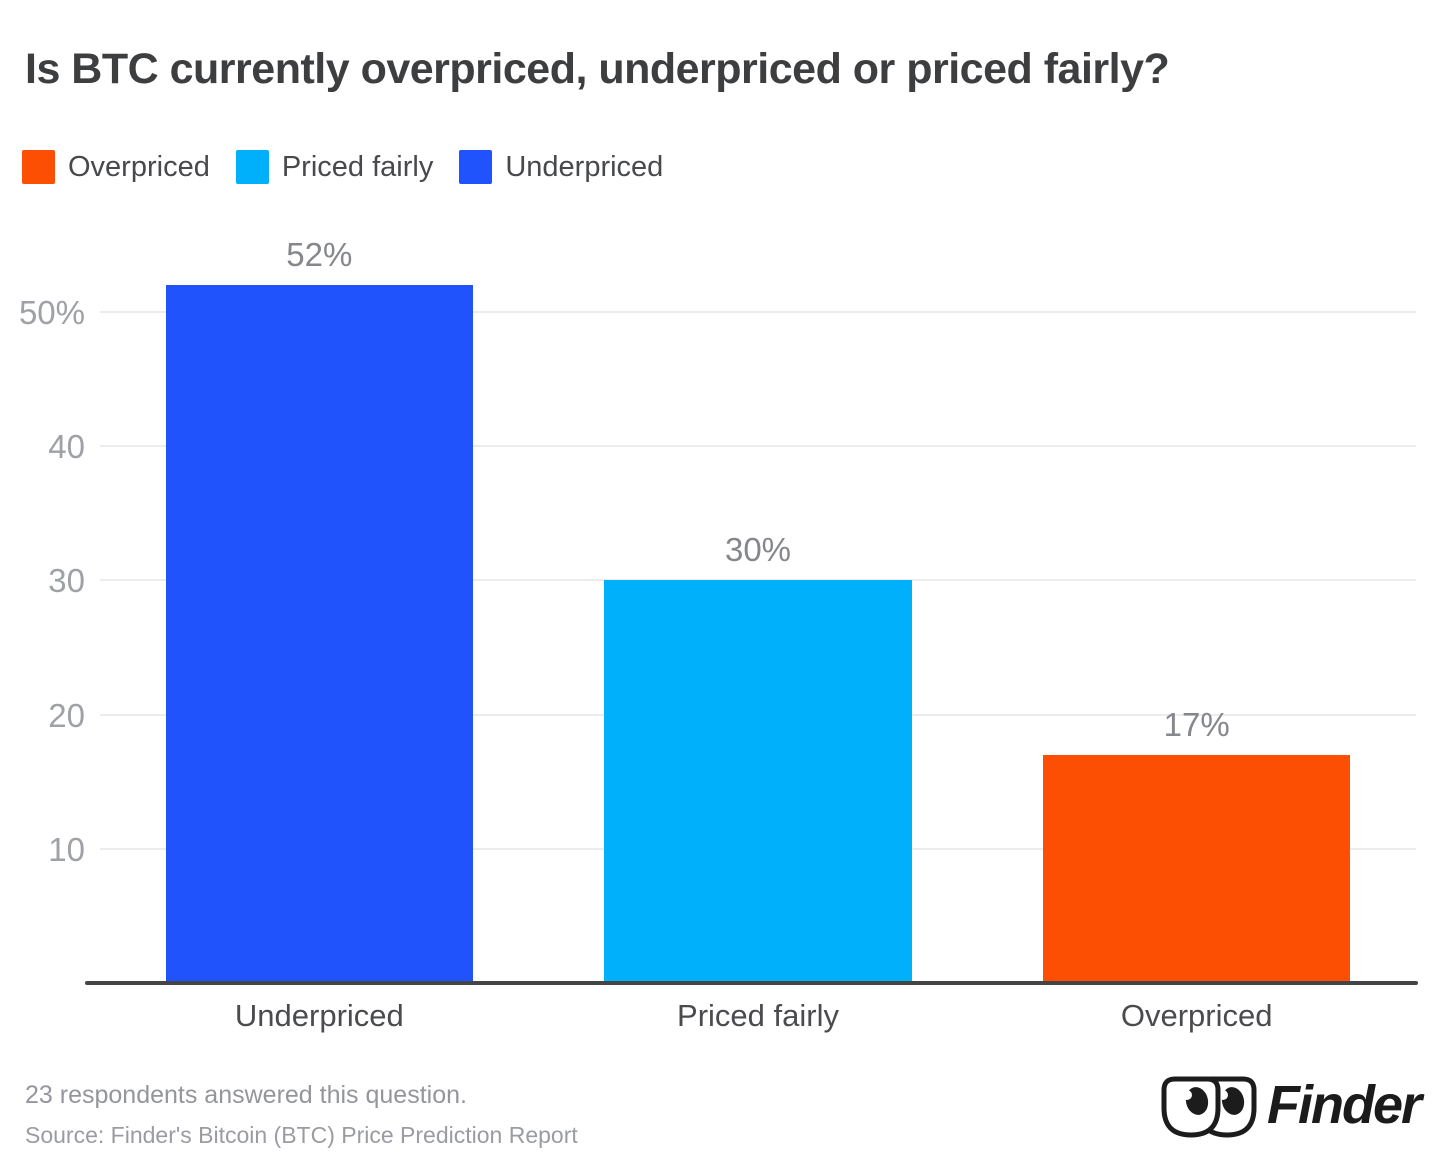 This screenshot has height=1173, width=1440. Describe the element at coordinates (758, 550) in the screenshot. I see `bar-value-label: 30%` at that location.